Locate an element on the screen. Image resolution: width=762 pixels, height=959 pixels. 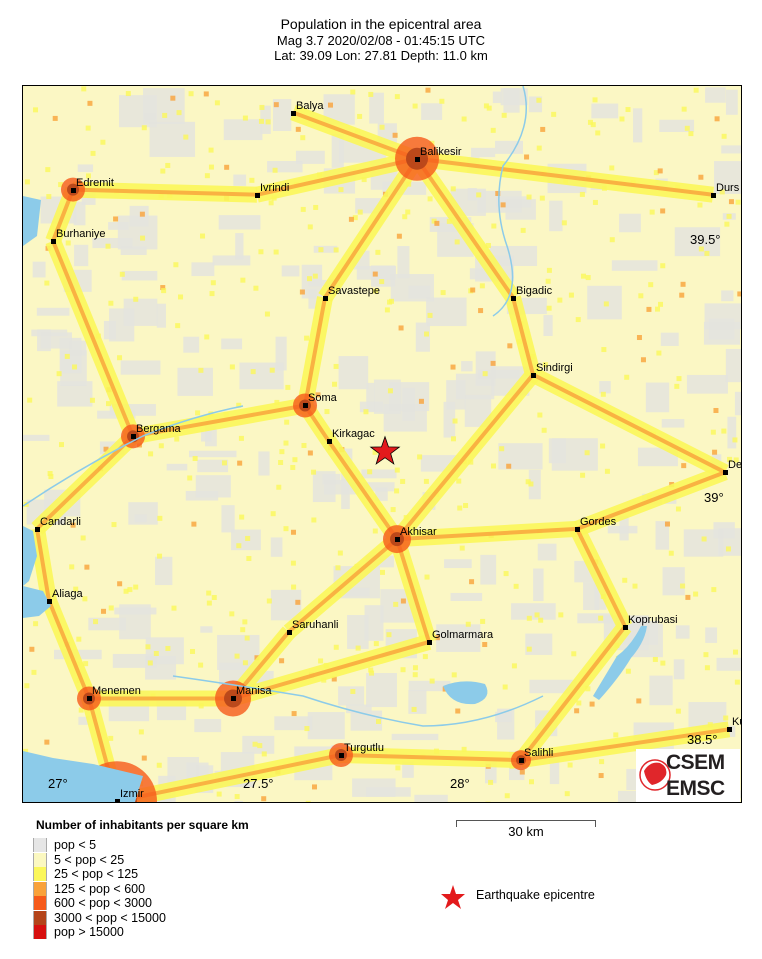
lat-label: 39° is located at coordinates (714, 497).